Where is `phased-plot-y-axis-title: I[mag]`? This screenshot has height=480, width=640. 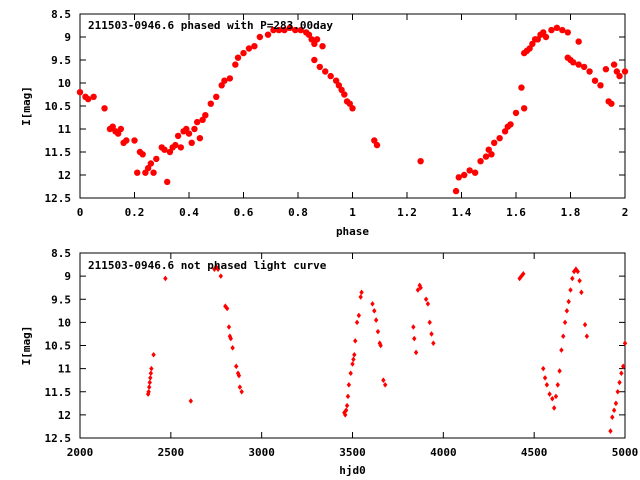
phased-plot-y-axis-title: I[mag] is located at coordinates (26, 106).